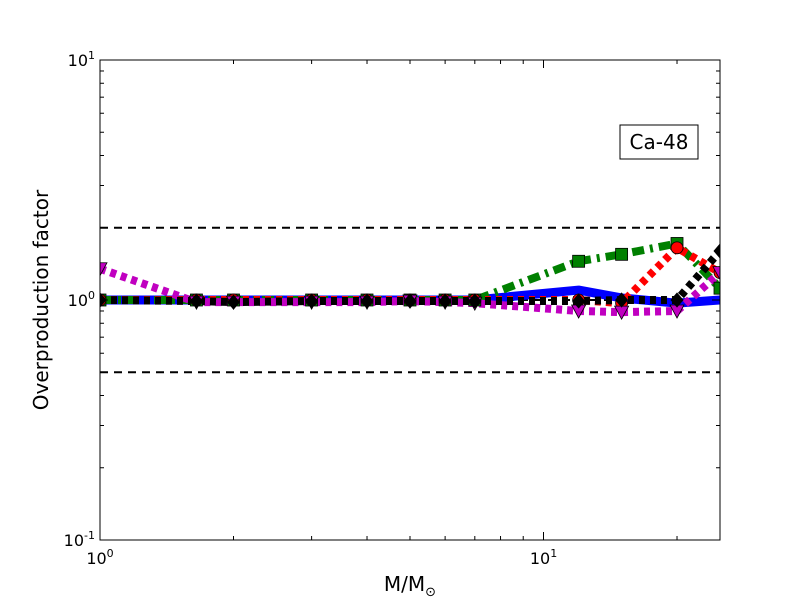  What do you see at coordinates (677, 248) in the screenshot?
I see `series-3-point` at bounding box center [677, 248].